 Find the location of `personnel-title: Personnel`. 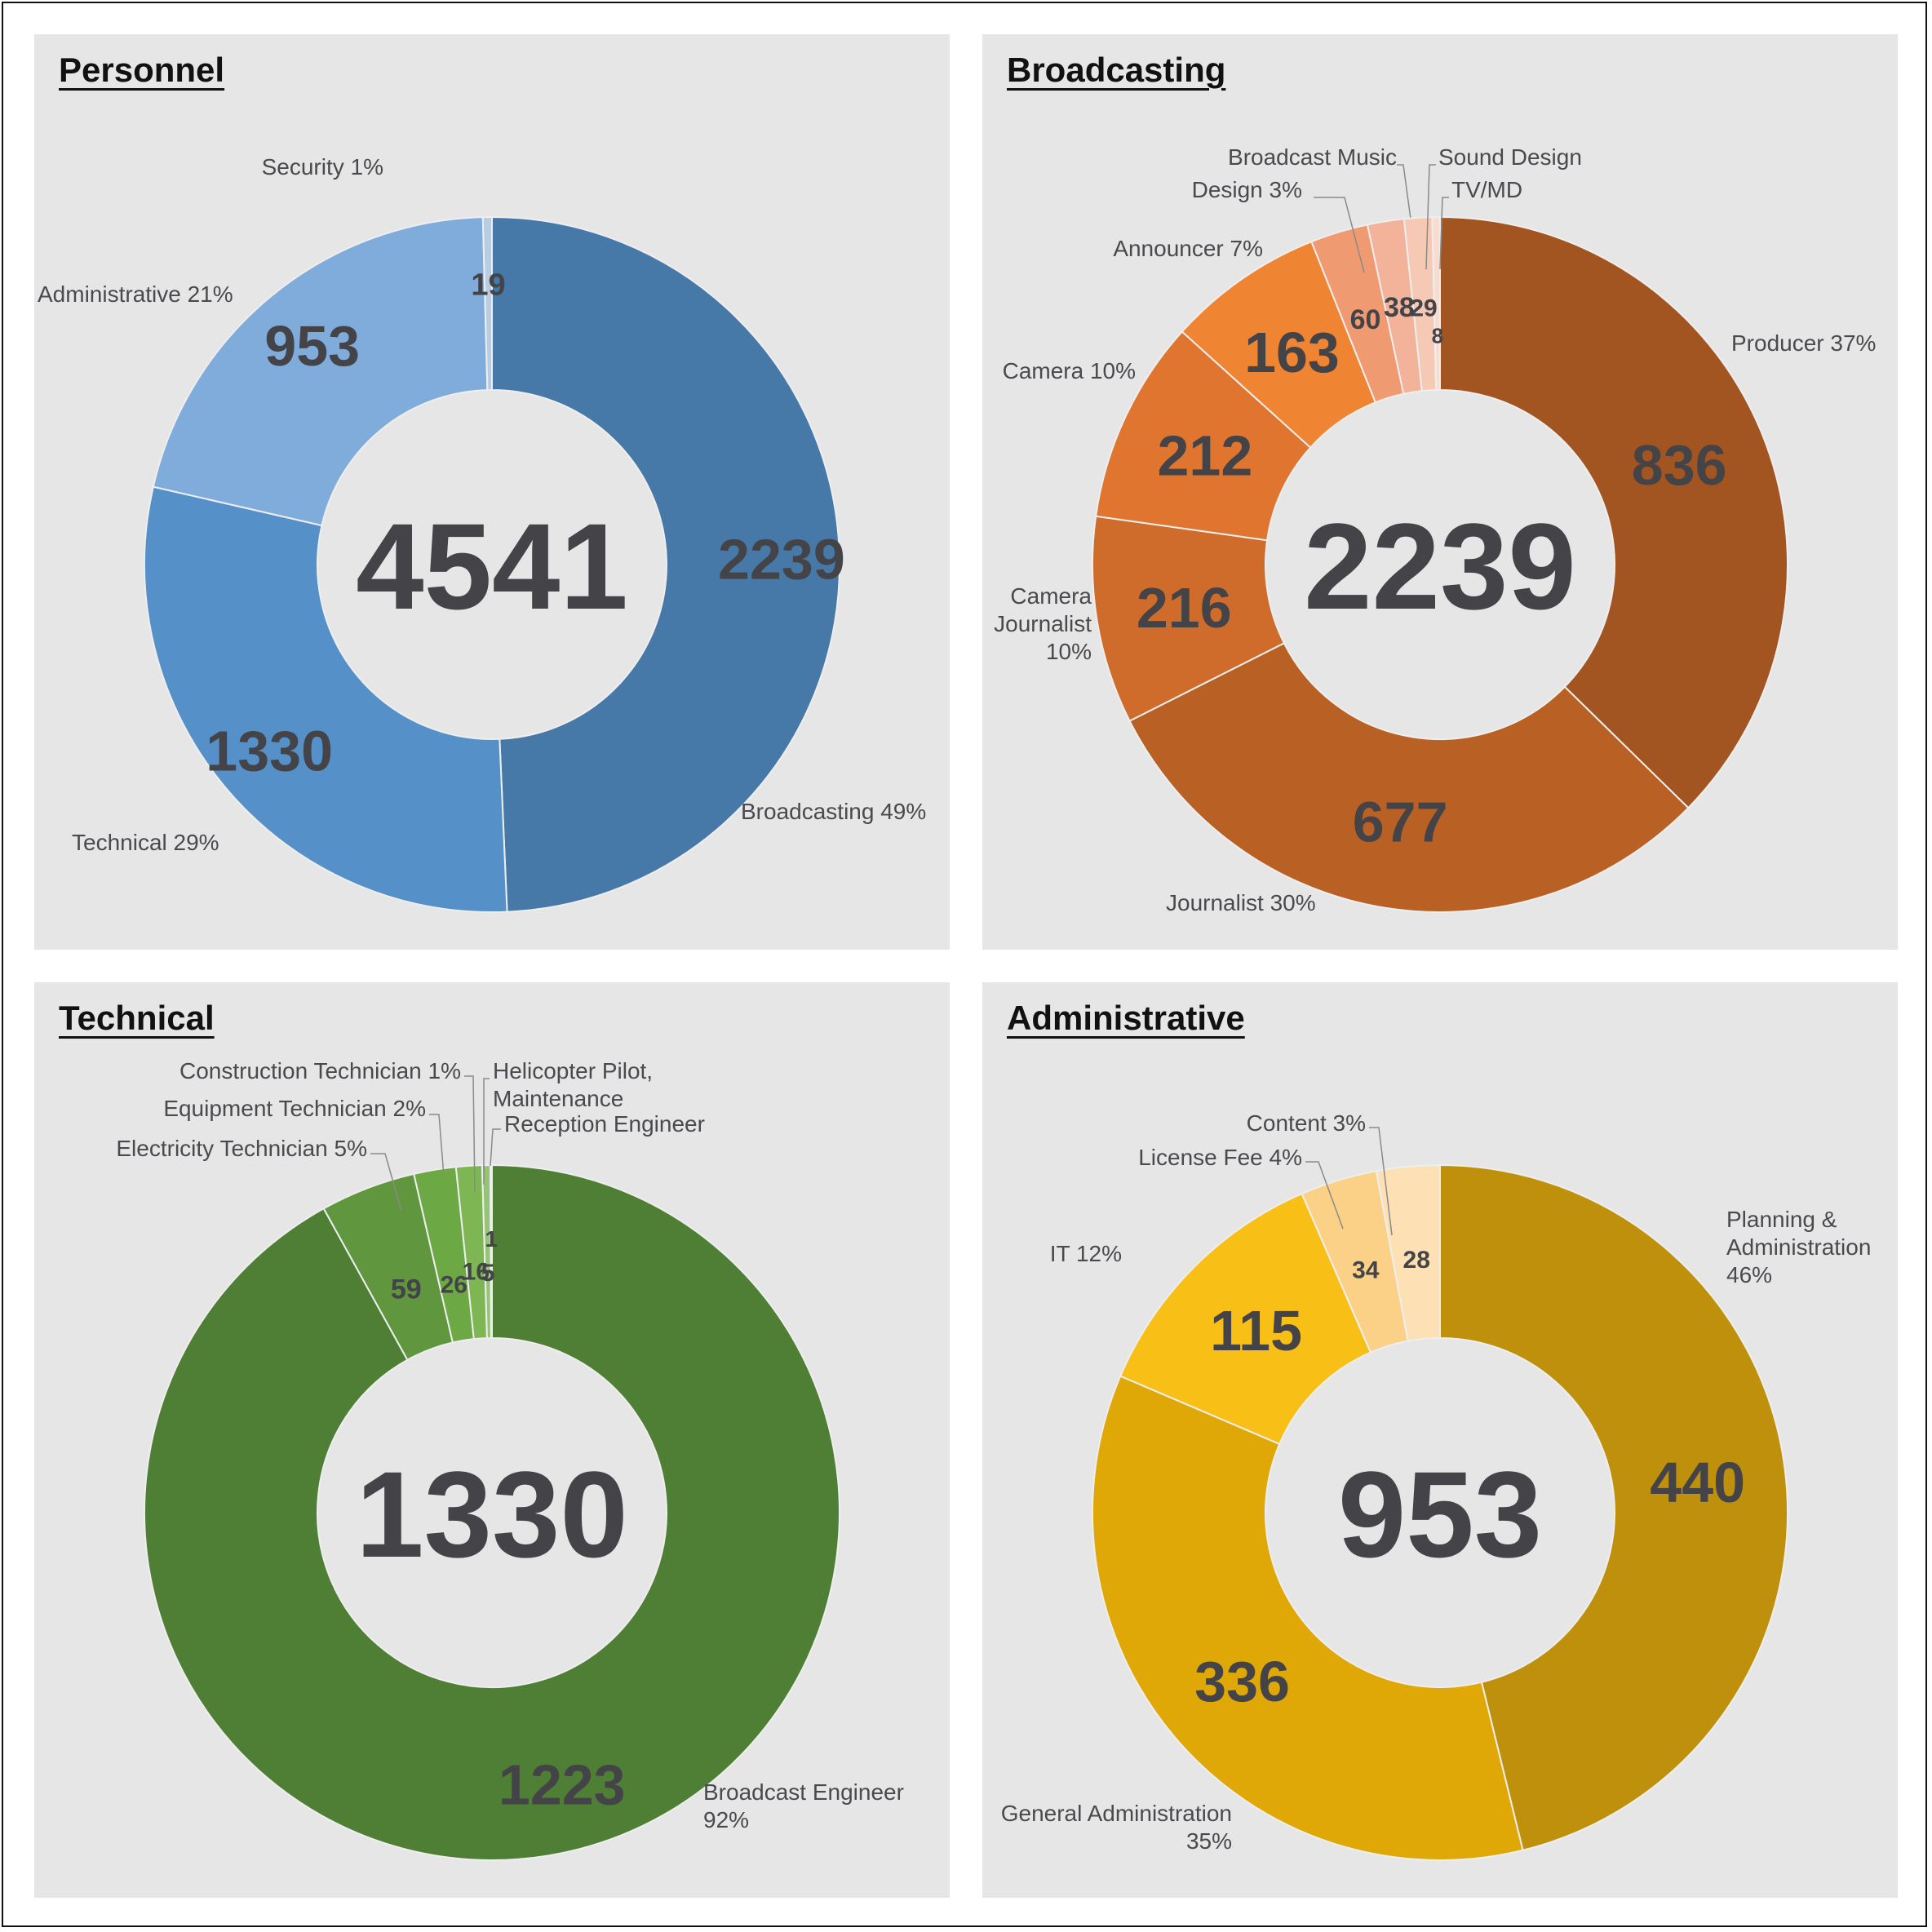

personnel-title: Personnel is located at coordinates (142, 70).